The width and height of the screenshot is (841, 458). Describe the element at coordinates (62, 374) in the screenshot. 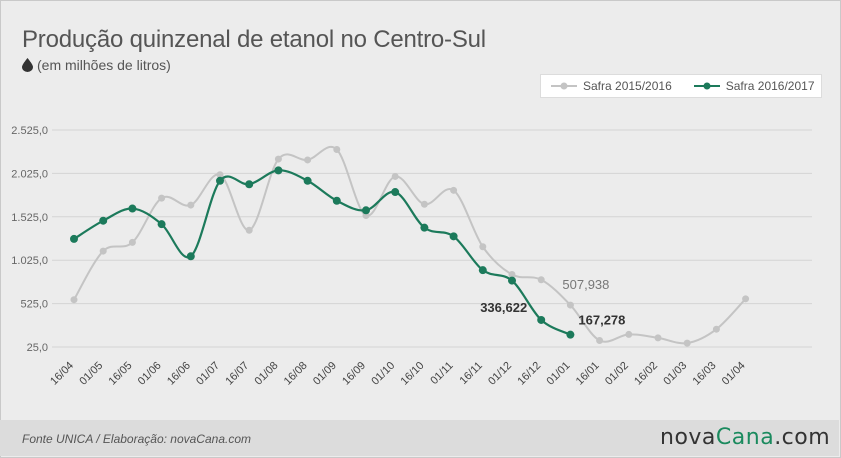

I see `x-tick-label: 16/04` at that location.